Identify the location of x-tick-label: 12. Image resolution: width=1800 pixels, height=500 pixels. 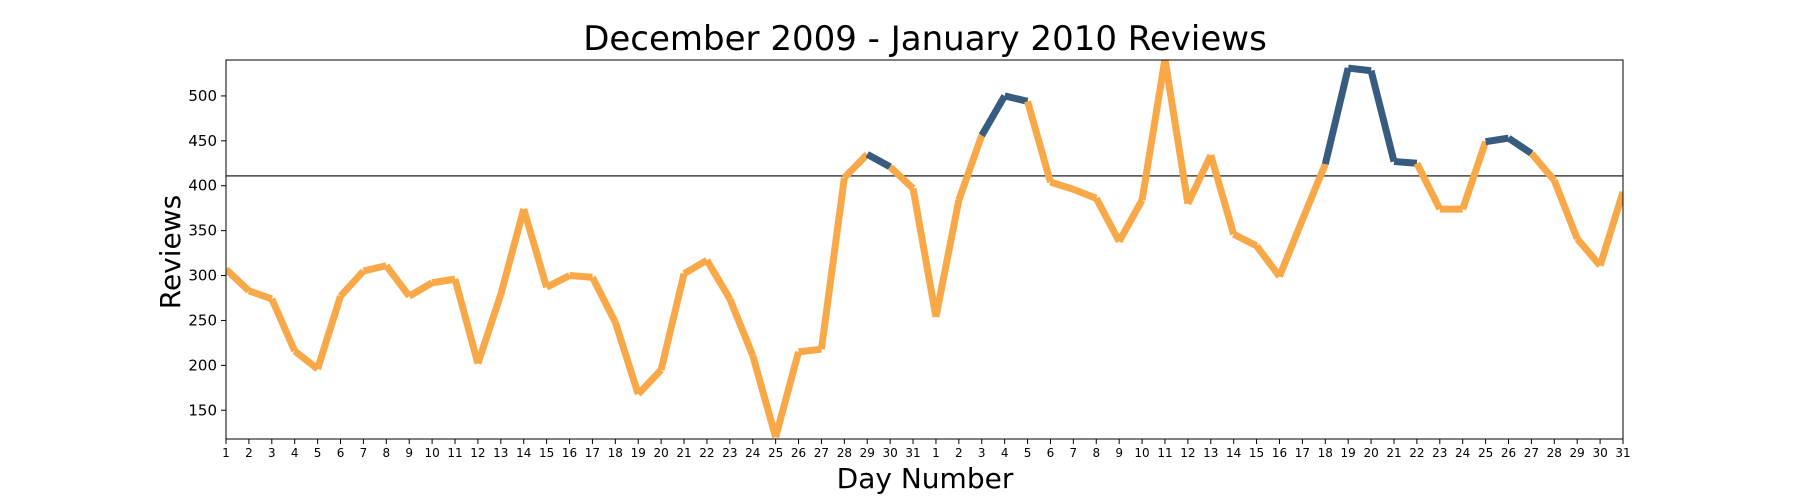
(1187, 453).